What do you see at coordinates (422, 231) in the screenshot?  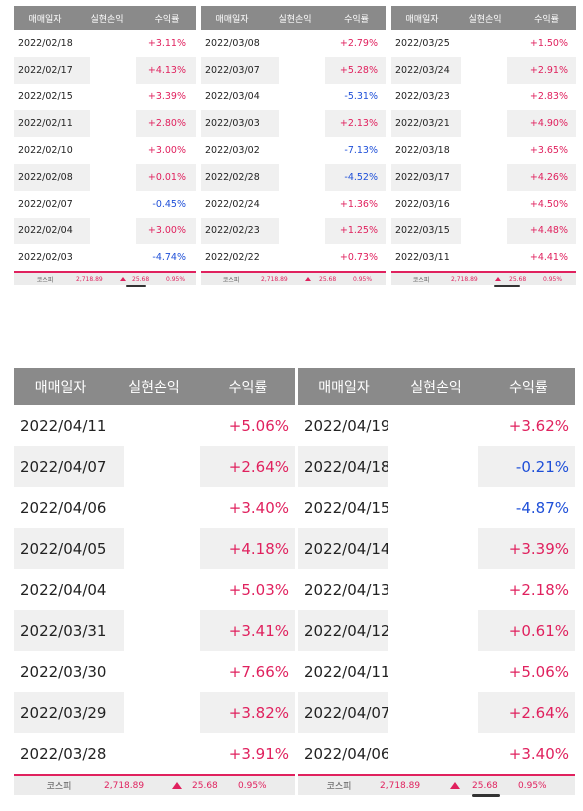 I see `trade-date: 2022/03/15` at bounding box center [422, 231].